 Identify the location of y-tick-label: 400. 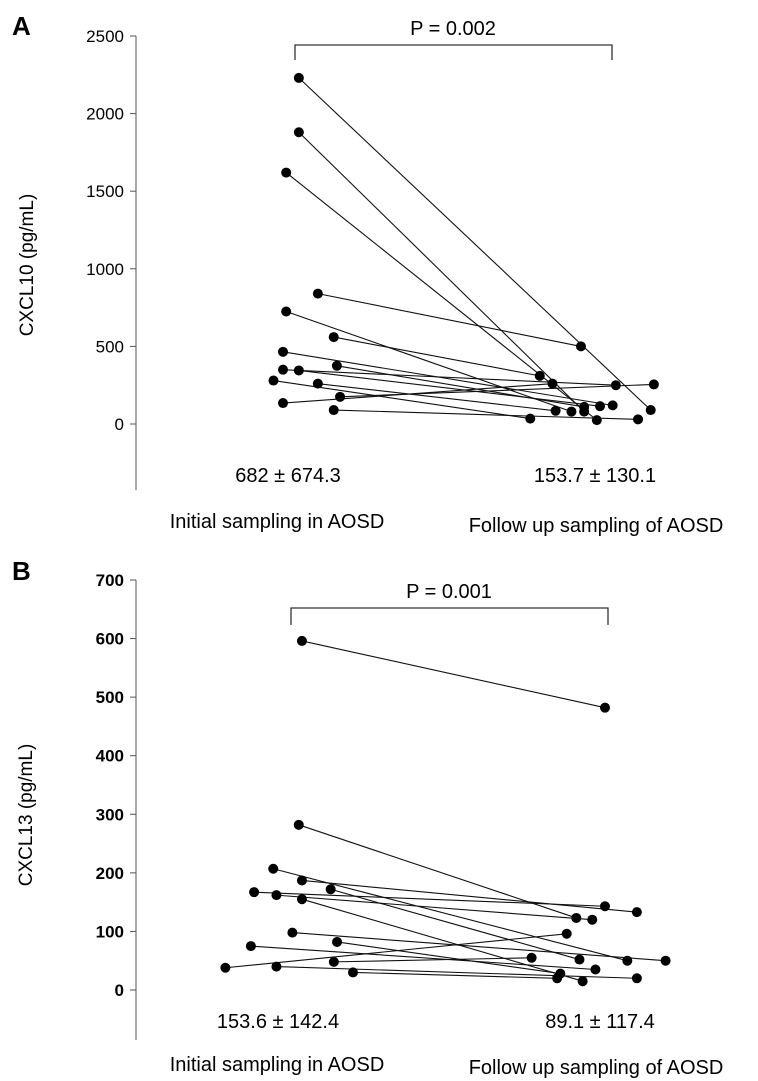
(110, 756).